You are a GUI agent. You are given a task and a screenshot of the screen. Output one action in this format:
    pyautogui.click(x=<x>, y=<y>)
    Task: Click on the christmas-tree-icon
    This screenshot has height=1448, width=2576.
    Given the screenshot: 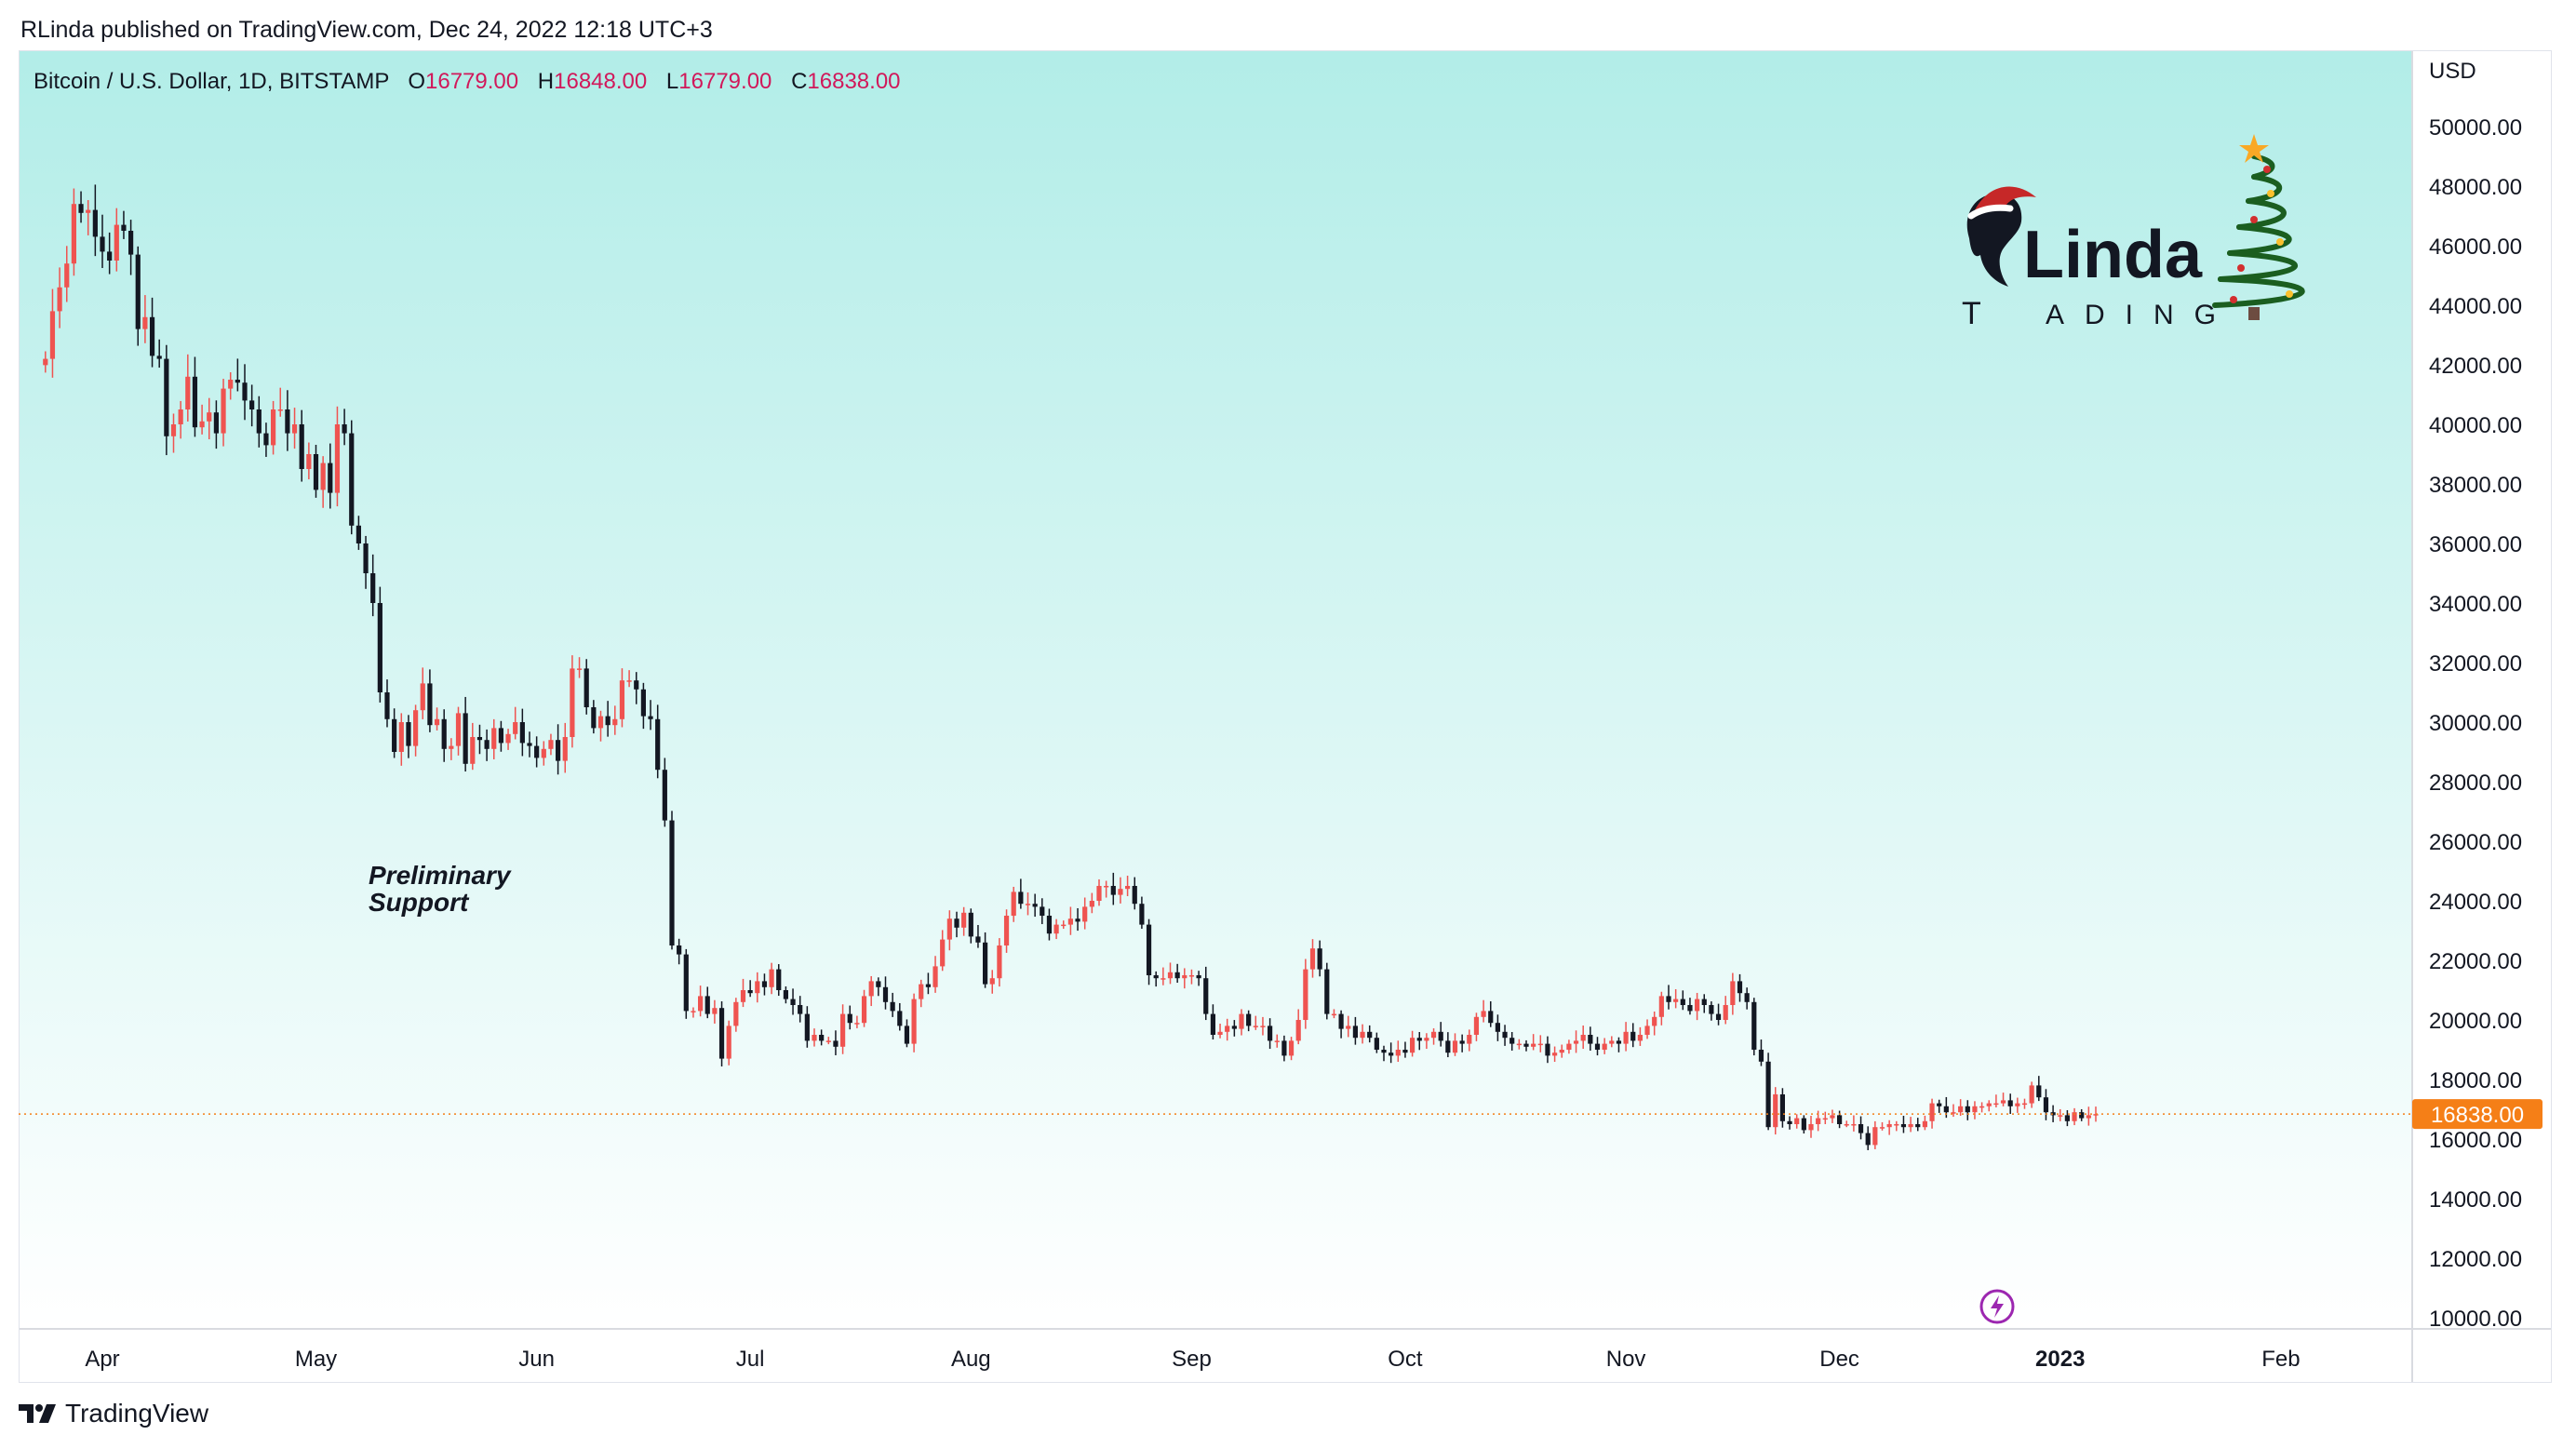 What is the action you would take?
    pyautogui.click(x=2258, y=231)
    